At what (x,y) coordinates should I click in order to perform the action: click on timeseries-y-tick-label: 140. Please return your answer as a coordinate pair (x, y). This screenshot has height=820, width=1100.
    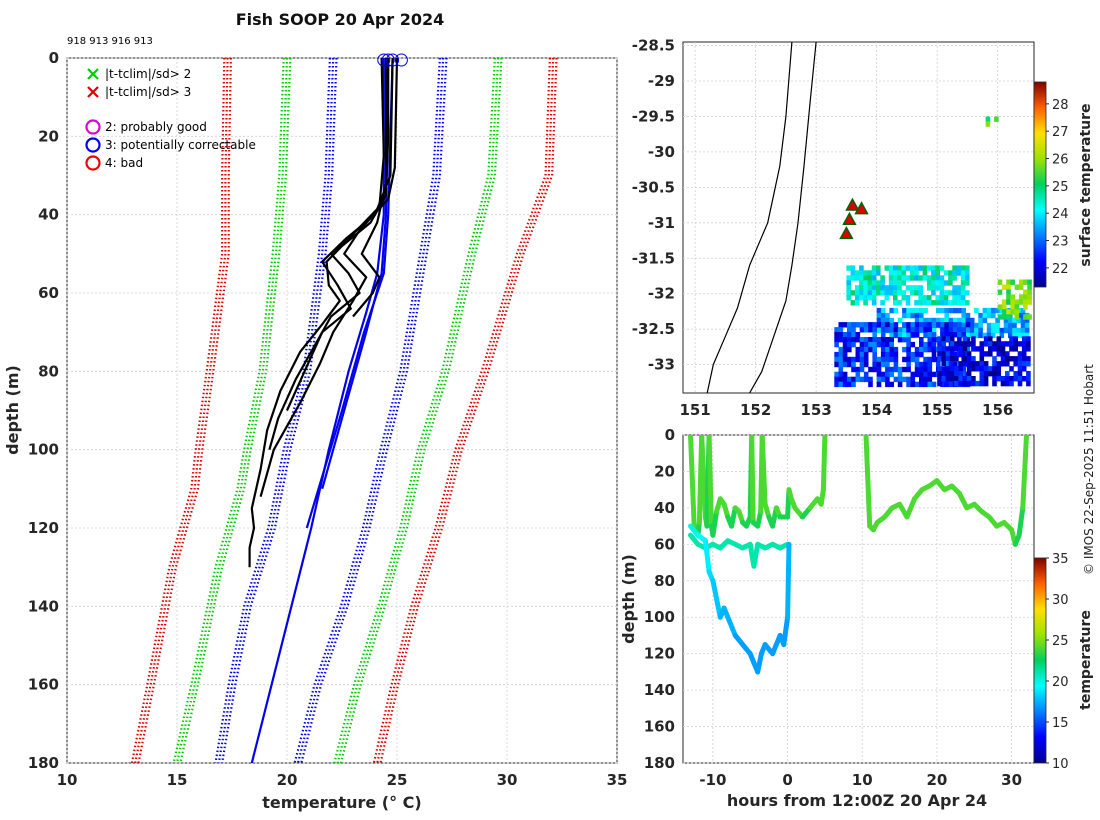
    Looking at the image, I should click on (659, 690).